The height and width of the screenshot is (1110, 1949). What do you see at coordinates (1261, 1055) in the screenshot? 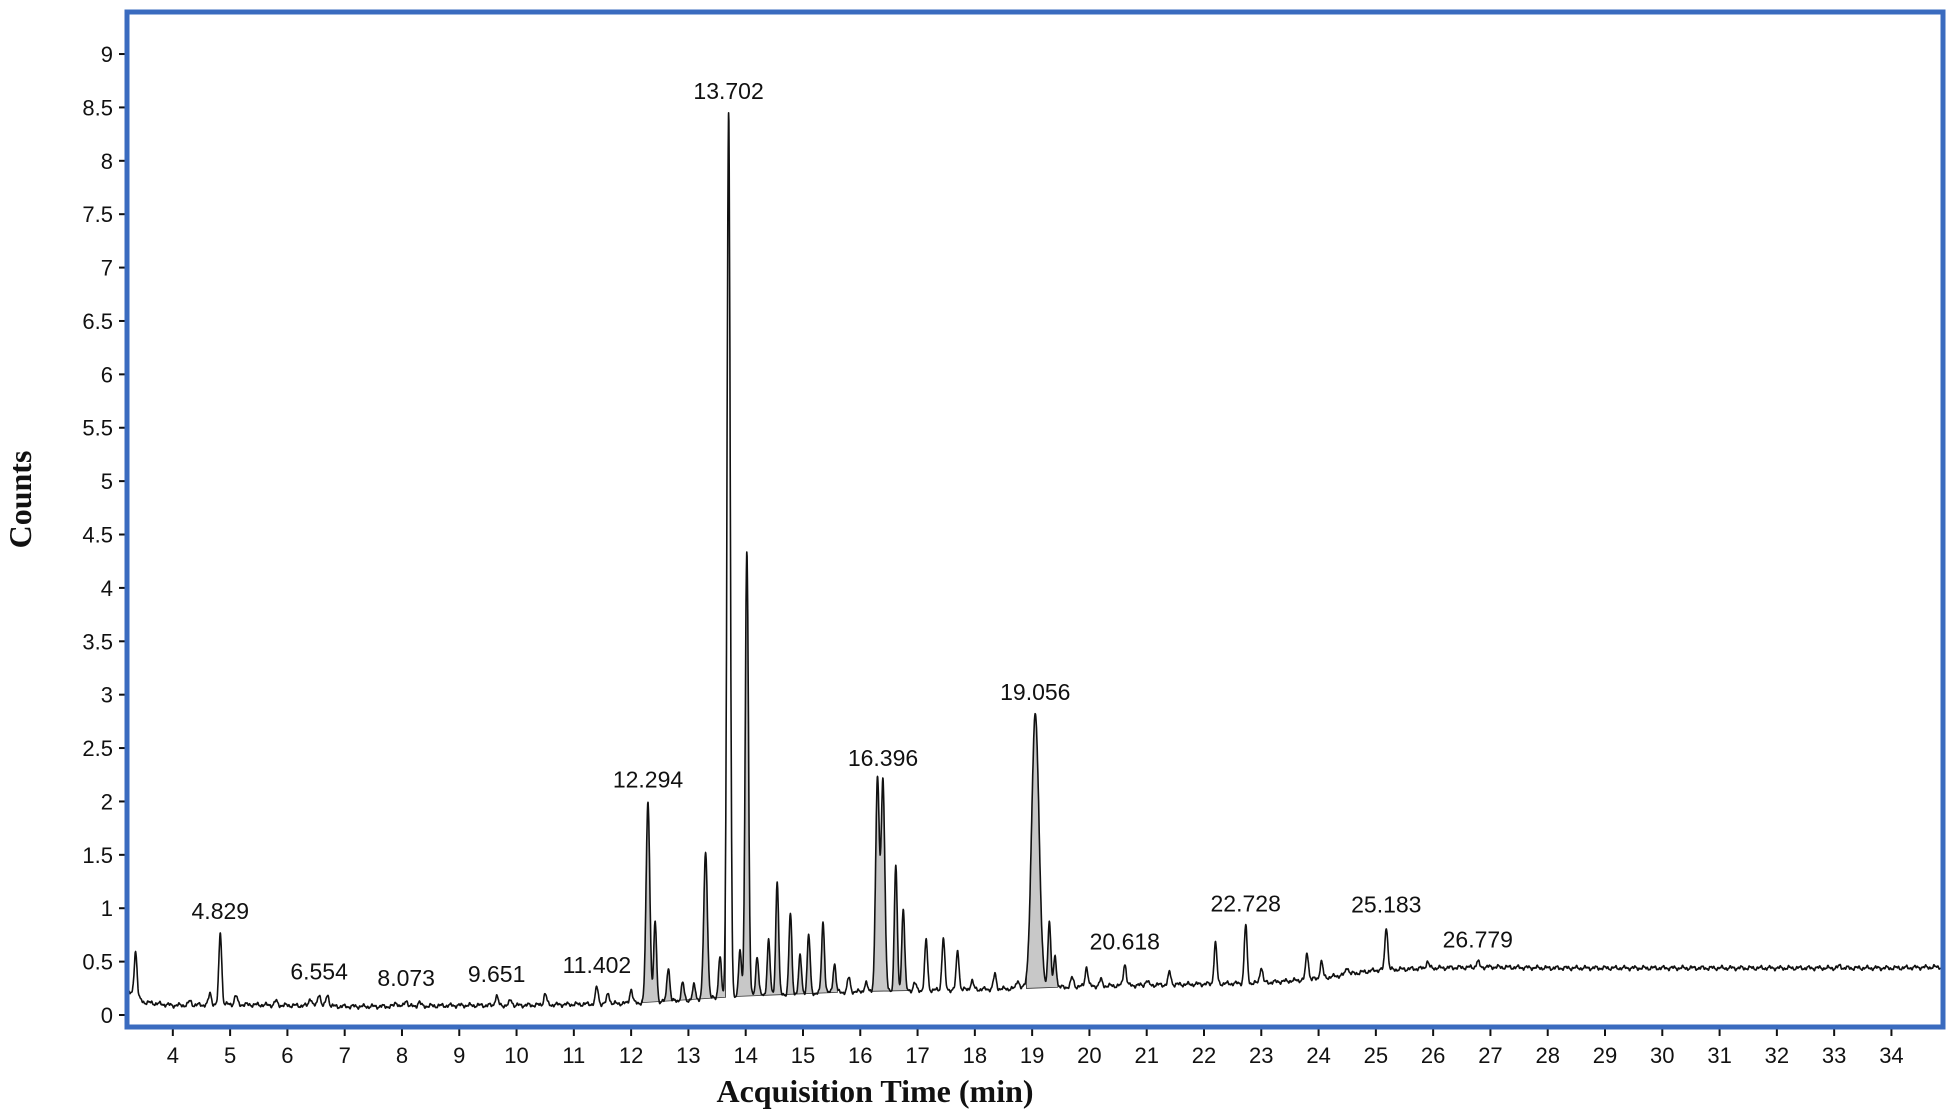
I see `x-tick-label: 23` at bounding box center [1261, 1055].